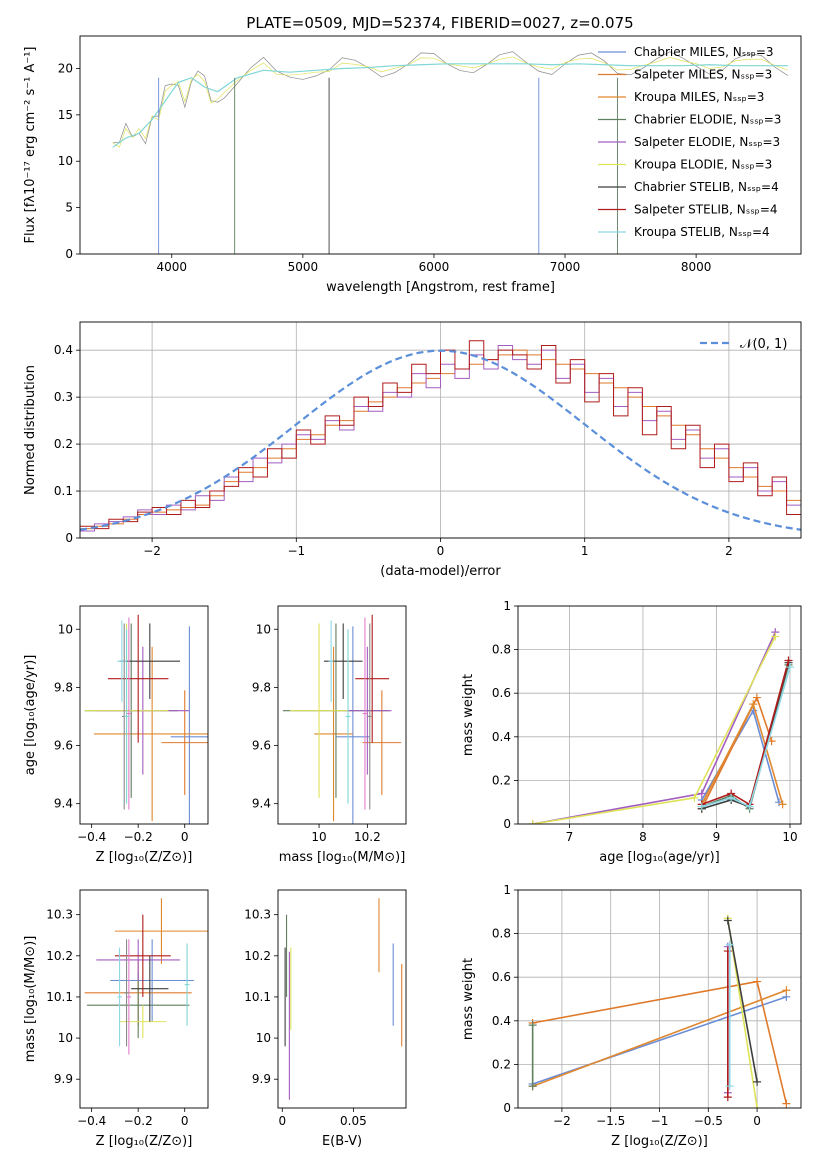 This screenshot has width=819, height=1170. What do you see at coordinates (342, 857) in the screenshot?
I see `x-axis-label: mass [log₁₀(M/M⊙)]` at bounding box center [342, 857].